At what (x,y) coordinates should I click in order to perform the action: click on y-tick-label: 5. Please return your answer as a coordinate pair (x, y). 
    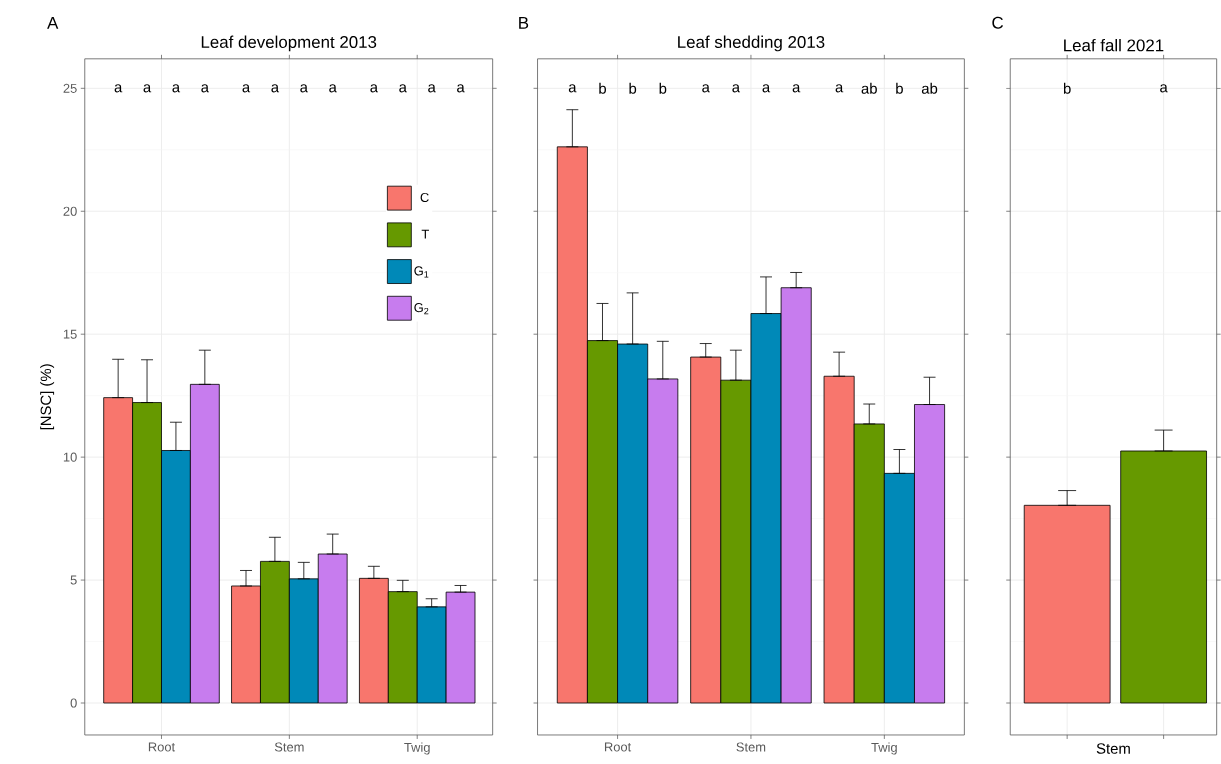
    Looking at the image, I should click on (73, 580).